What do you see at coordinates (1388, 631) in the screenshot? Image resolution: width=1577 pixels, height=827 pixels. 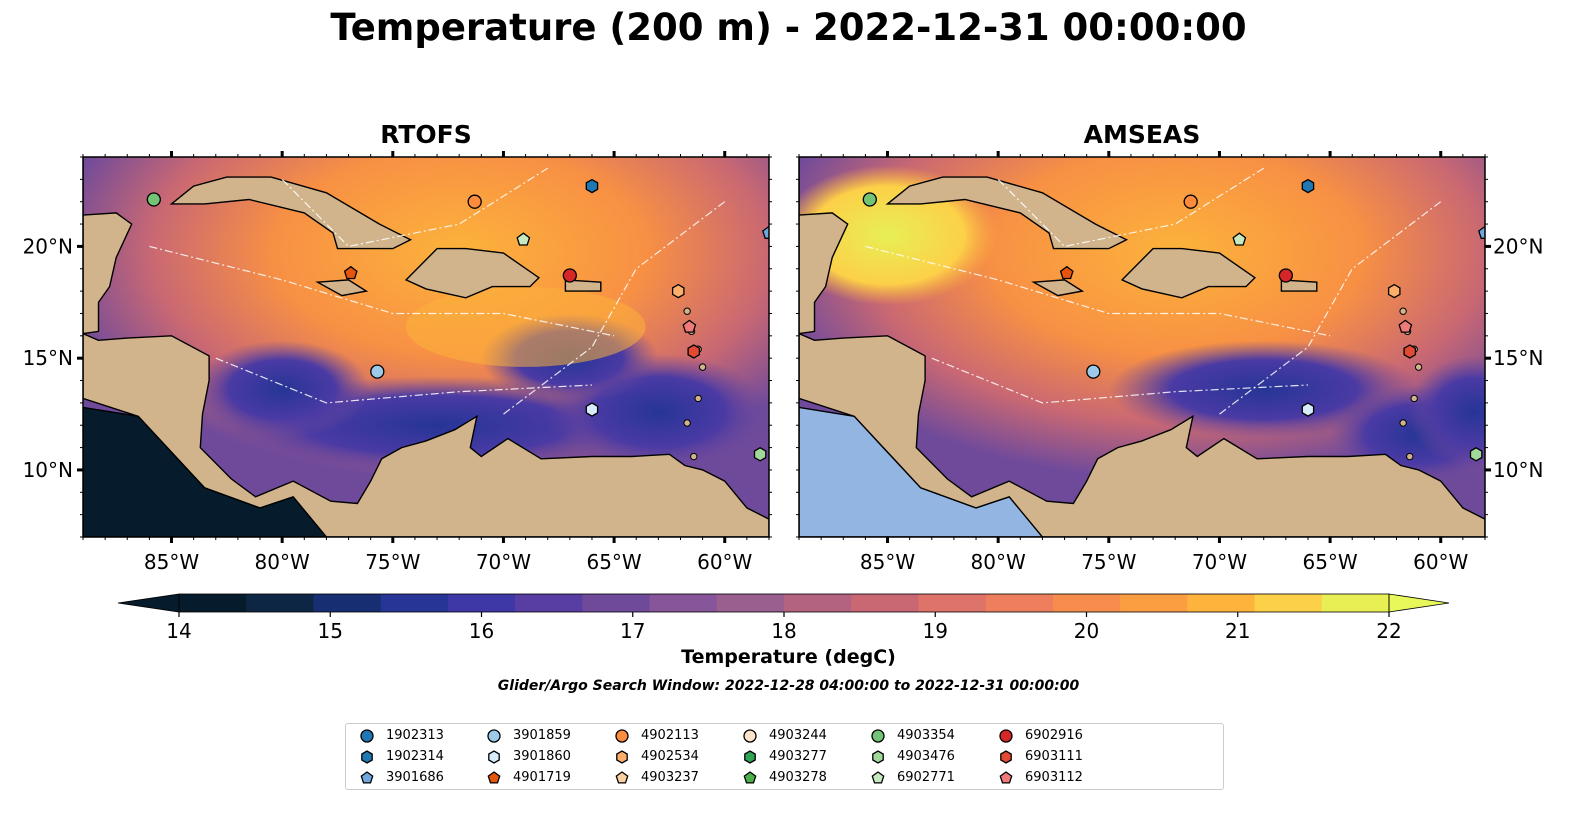 I see `colorbar-tick-label: 22` at bounding box center [1388, 631].